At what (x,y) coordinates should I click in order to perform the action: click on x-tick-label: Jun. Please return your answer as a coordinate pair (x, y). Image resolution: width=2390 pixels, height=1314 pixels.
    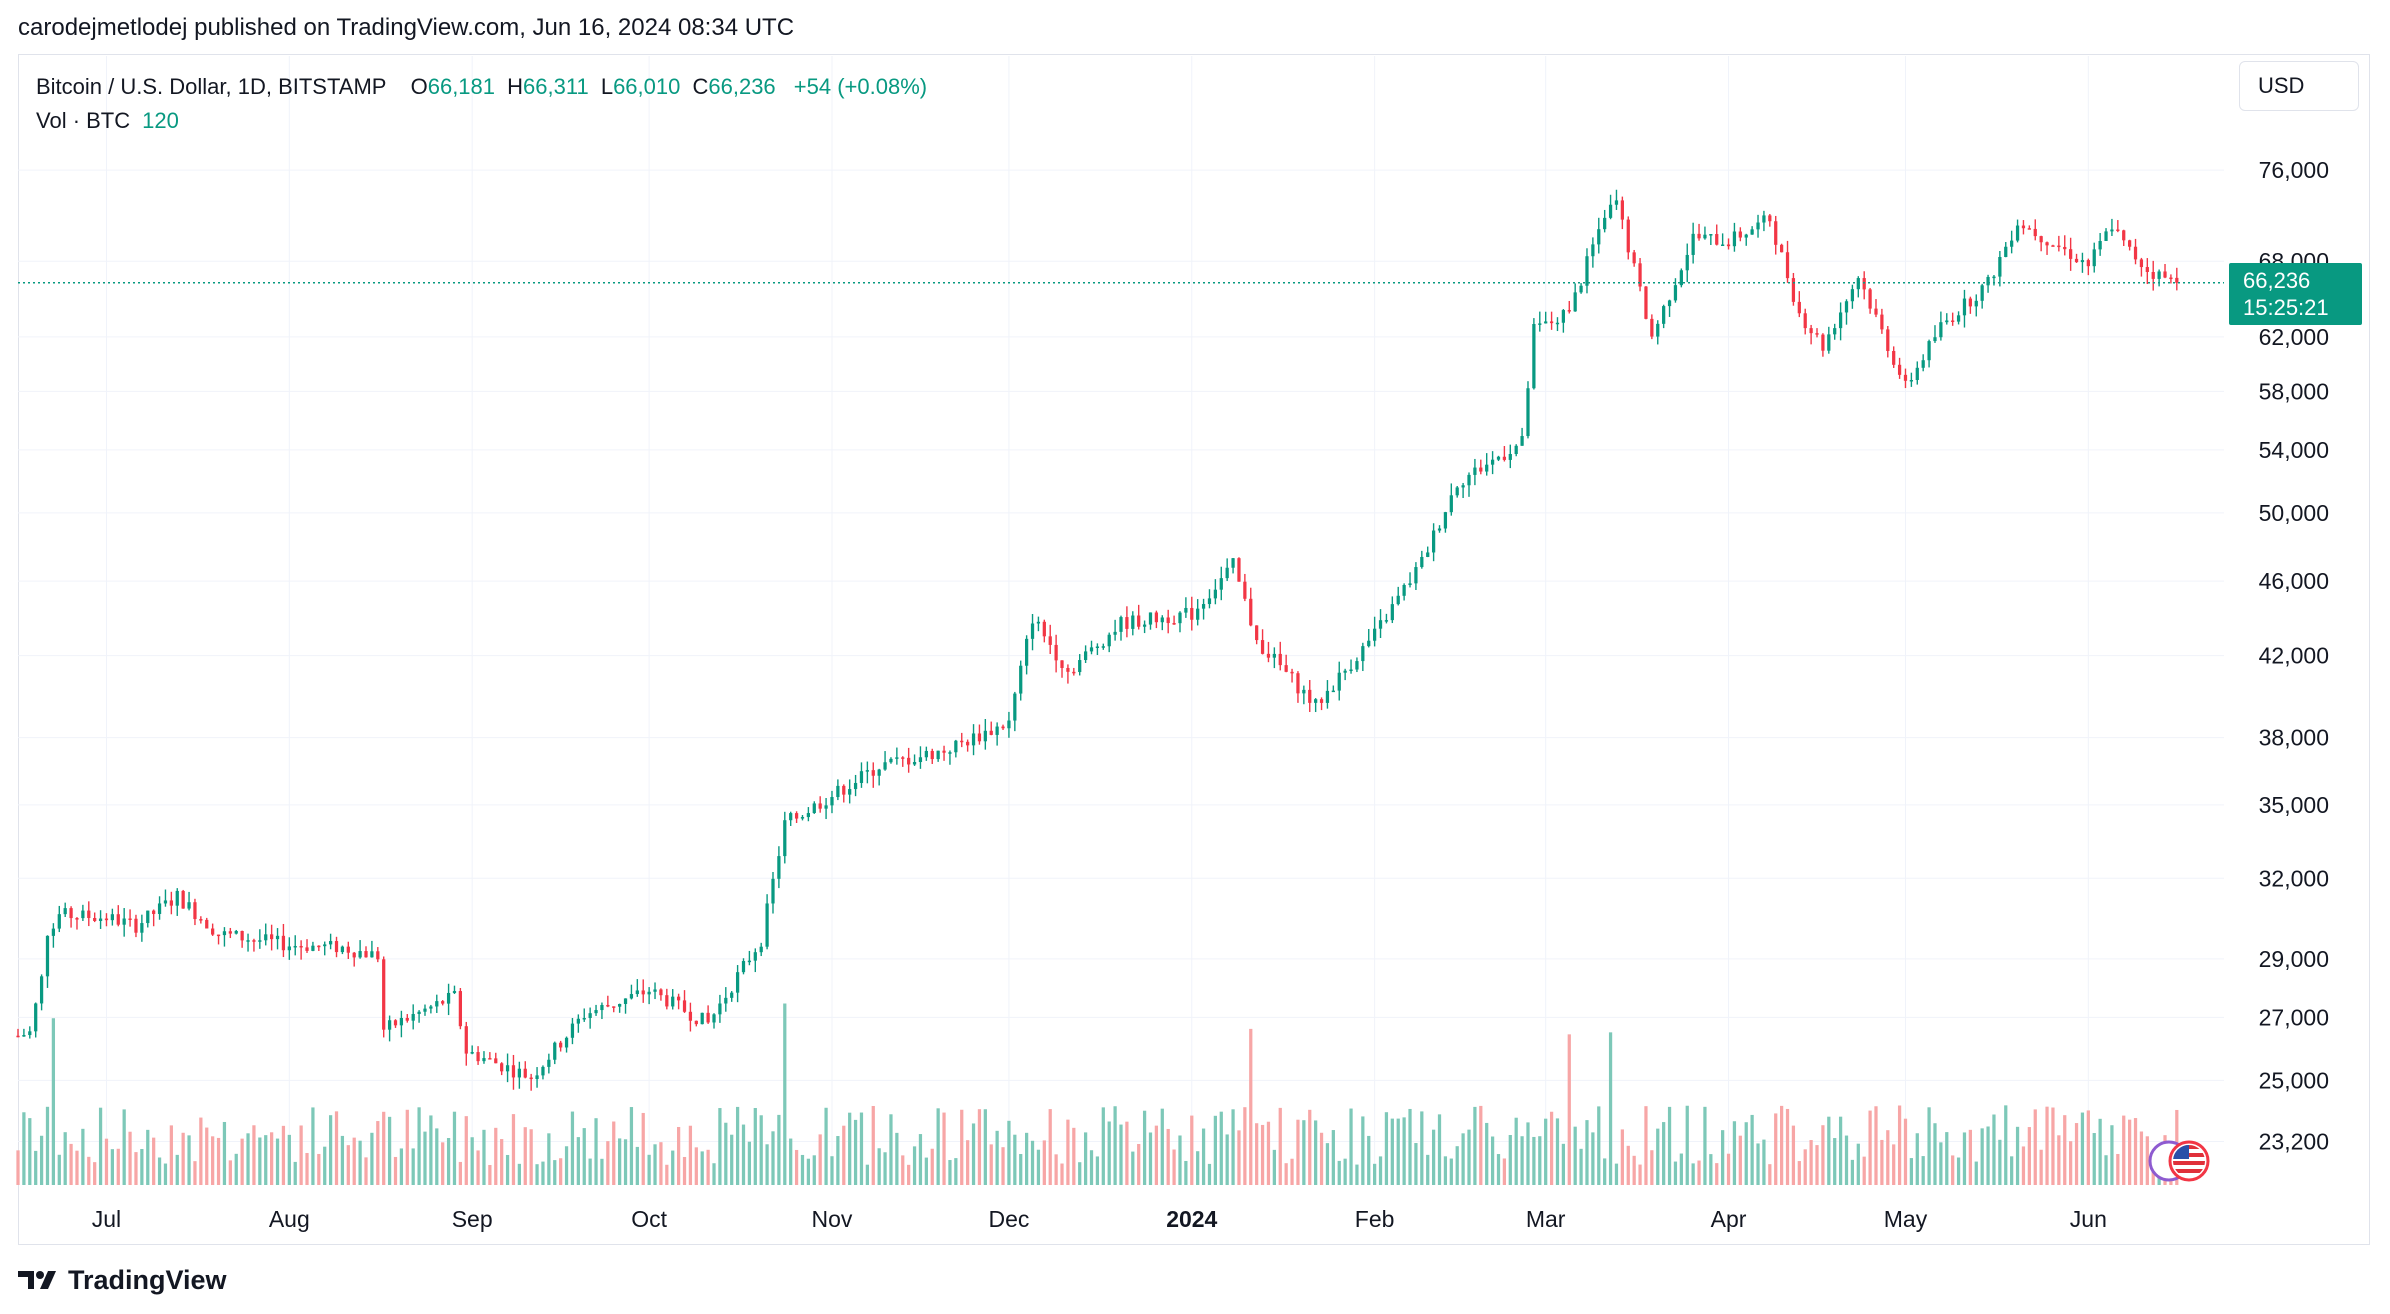
    Looking at the image, I should click on (2088, 1219).